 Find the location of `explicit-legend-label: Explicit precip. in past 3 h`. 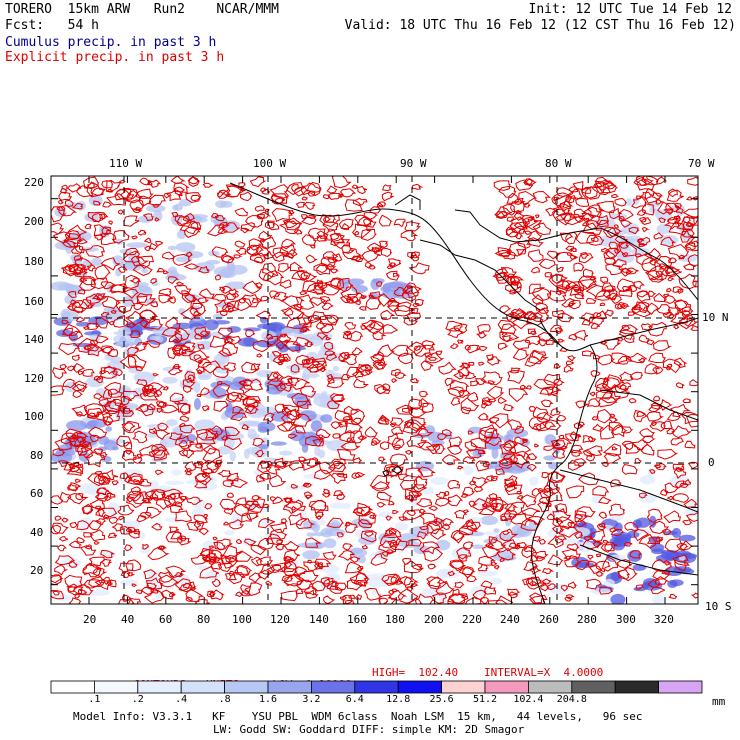

explicit-legend-label: Explicit precip. in past 3 h is located at coordinates (115, 57).